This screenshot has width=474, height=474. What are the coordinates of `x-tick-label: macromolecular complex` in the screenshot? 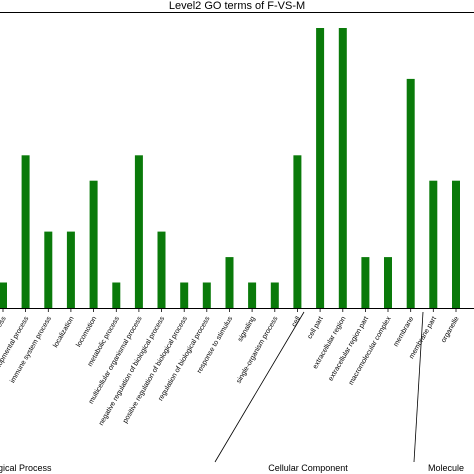 It's located at (370, 350).